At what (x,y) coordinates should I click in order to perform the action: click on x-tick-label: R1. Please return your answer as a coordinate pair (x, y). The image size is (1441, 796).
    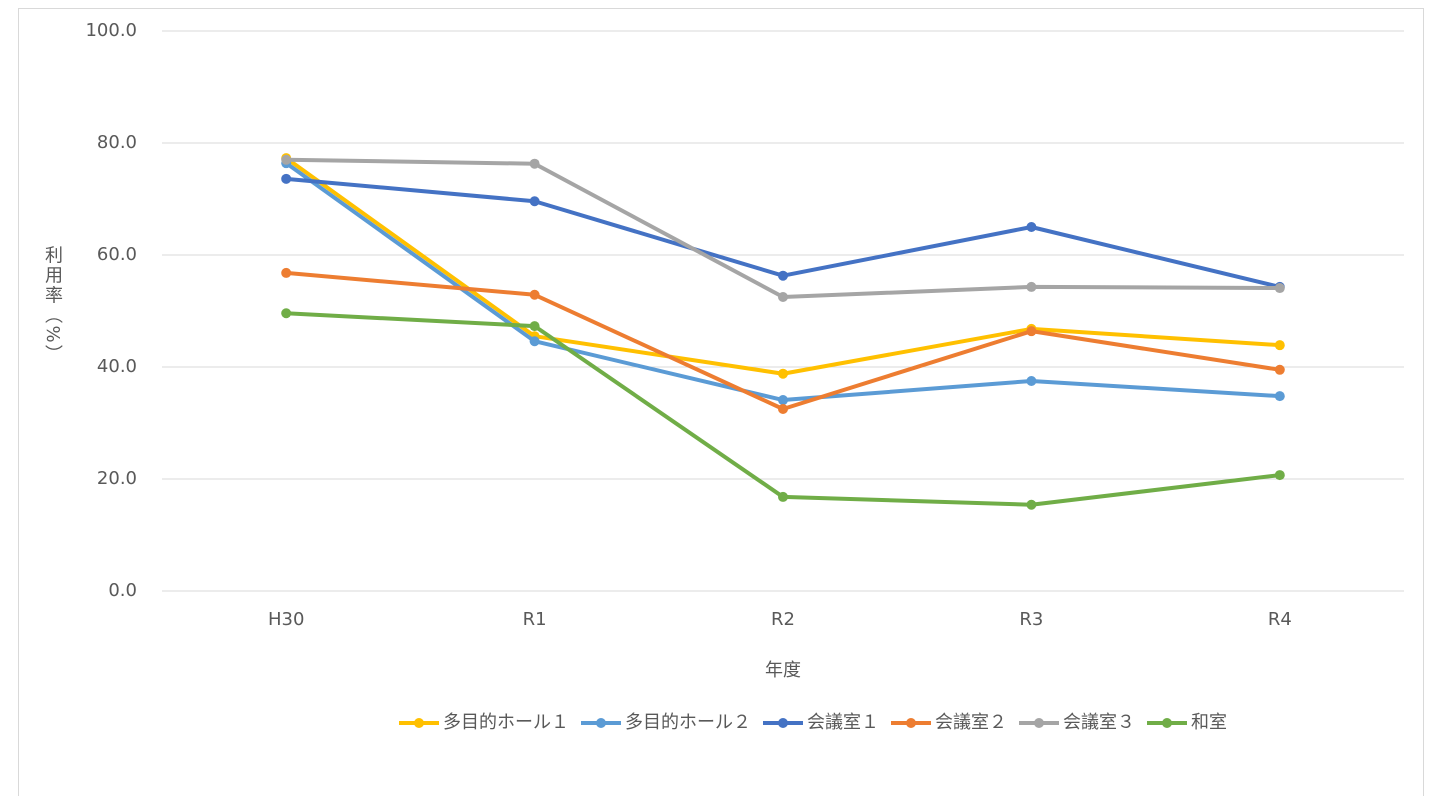
    Looking at the image, I should click on (535, 619).